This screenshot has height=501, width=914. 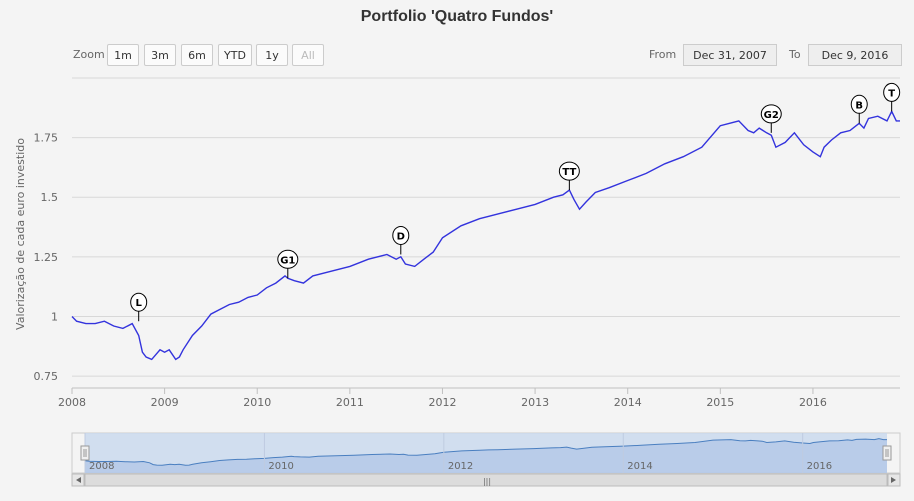 I want to click on from-label: From, so click(x=663, y=54).